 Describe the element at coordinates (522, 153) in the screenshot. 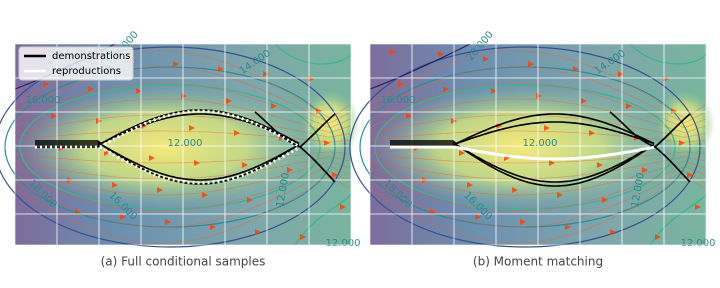

I see `reproduction` at that location.